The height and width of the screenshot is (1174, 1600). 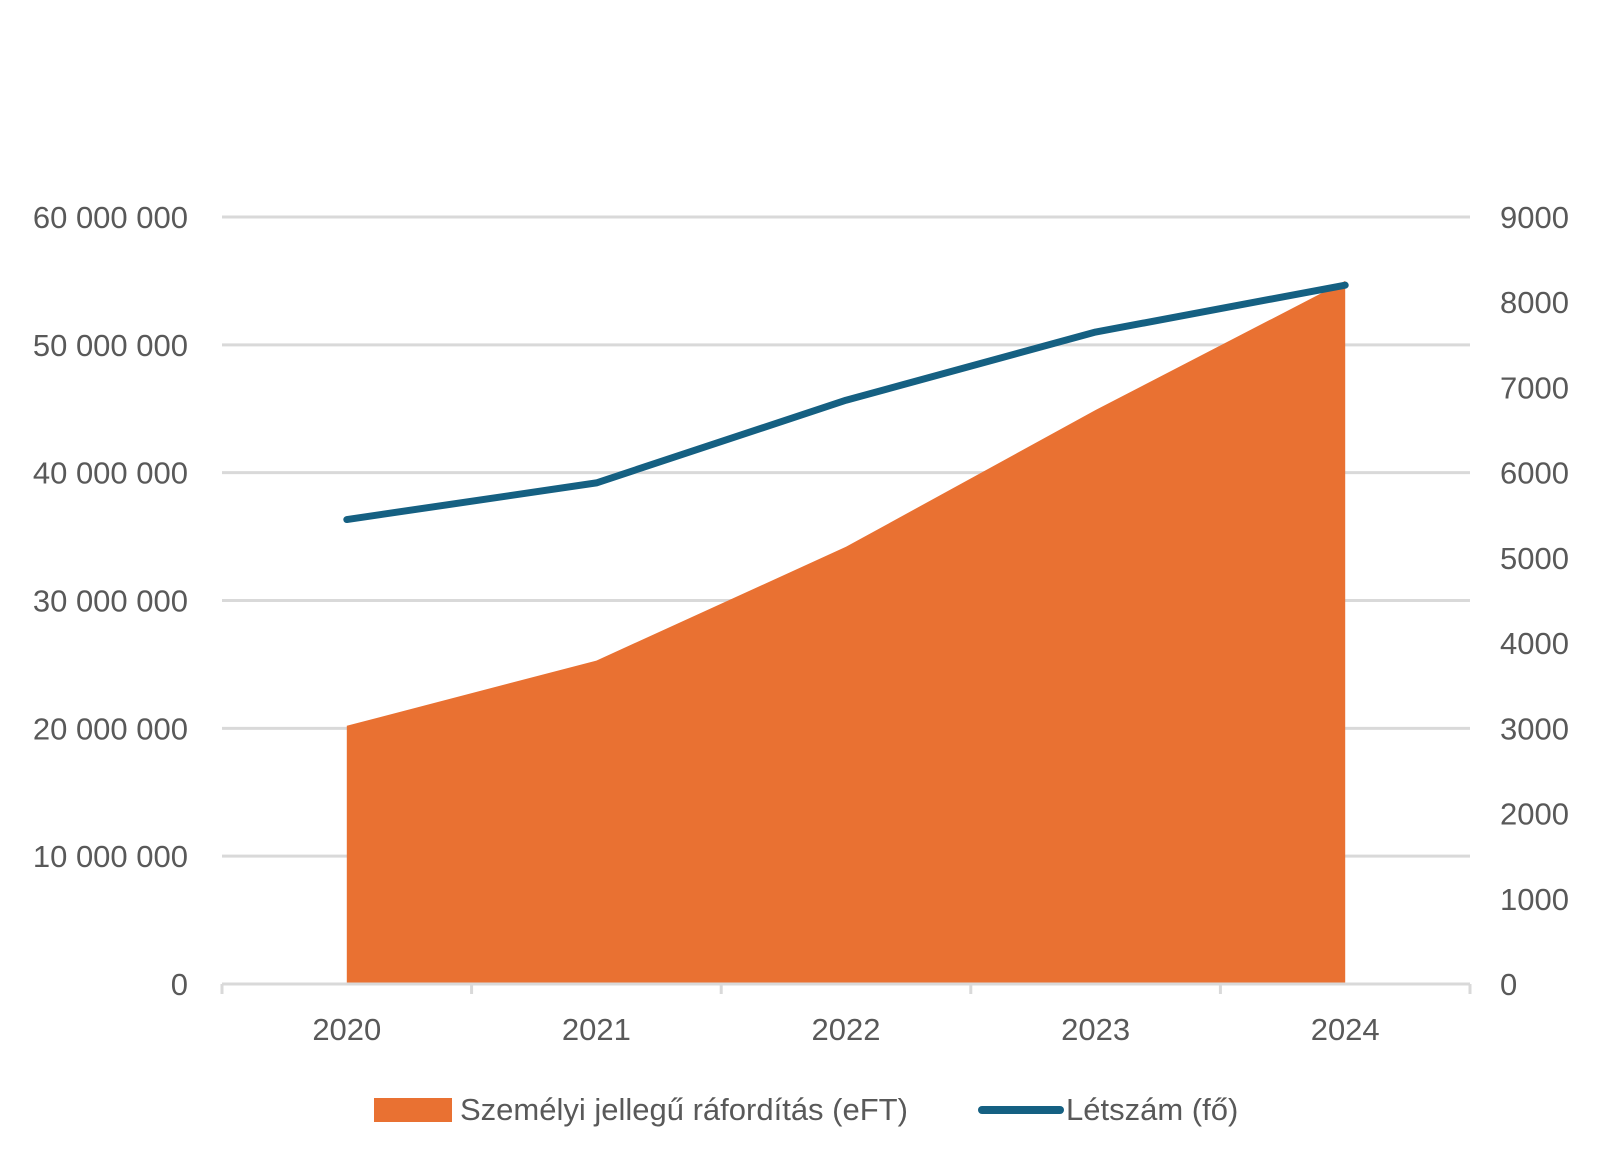 What do you see at coordinates (1152, 1109) in the screenshot?
I see `legend-label-line: Létszám (fő)` at bounding box center [1152, 1109].